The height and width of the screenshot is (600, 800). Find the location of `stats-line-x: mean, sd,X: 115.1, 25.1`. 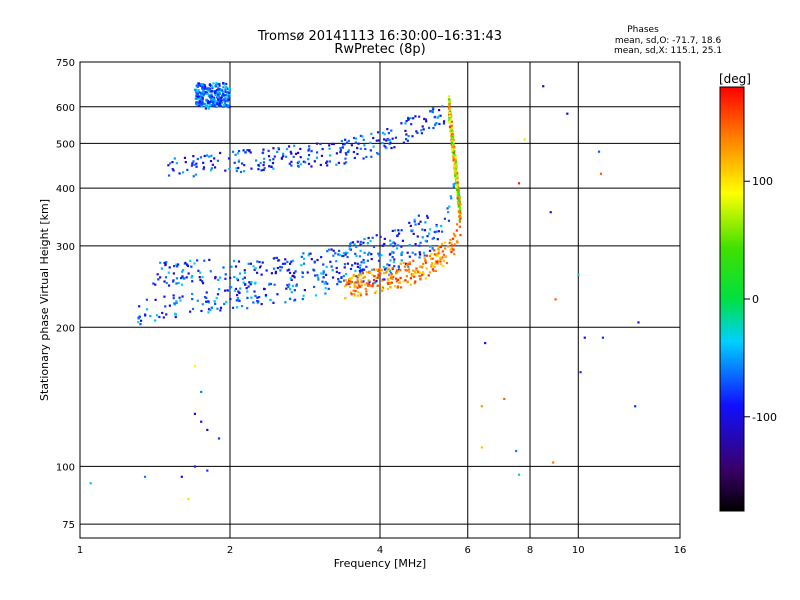

stats-line-x: mean, sd,X: 115.1, 25.1 is located at coordinates (668, 51).